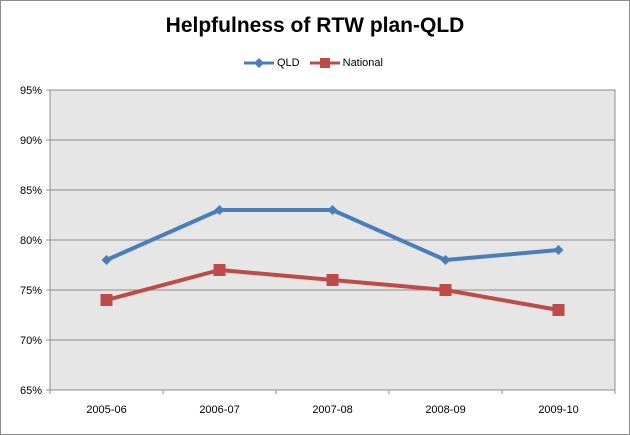  I want to click on y-tick-label: 85%, so click(31, 191).